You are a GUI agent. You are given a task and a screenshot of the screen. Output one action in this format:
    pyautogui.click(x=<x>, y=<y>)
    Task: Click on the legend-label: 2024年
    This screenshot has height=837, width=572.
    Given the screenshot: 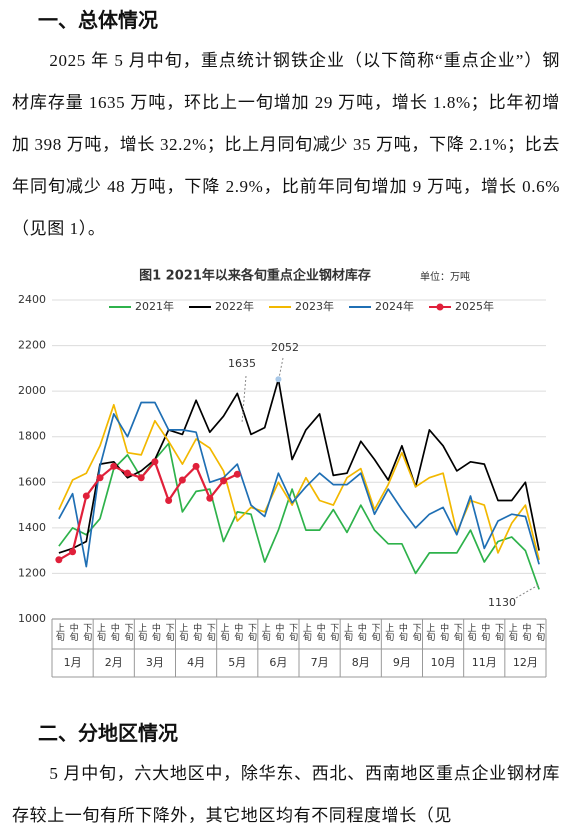 What is the action you would take?
    pyautogui.click(x=394, y=306)
    